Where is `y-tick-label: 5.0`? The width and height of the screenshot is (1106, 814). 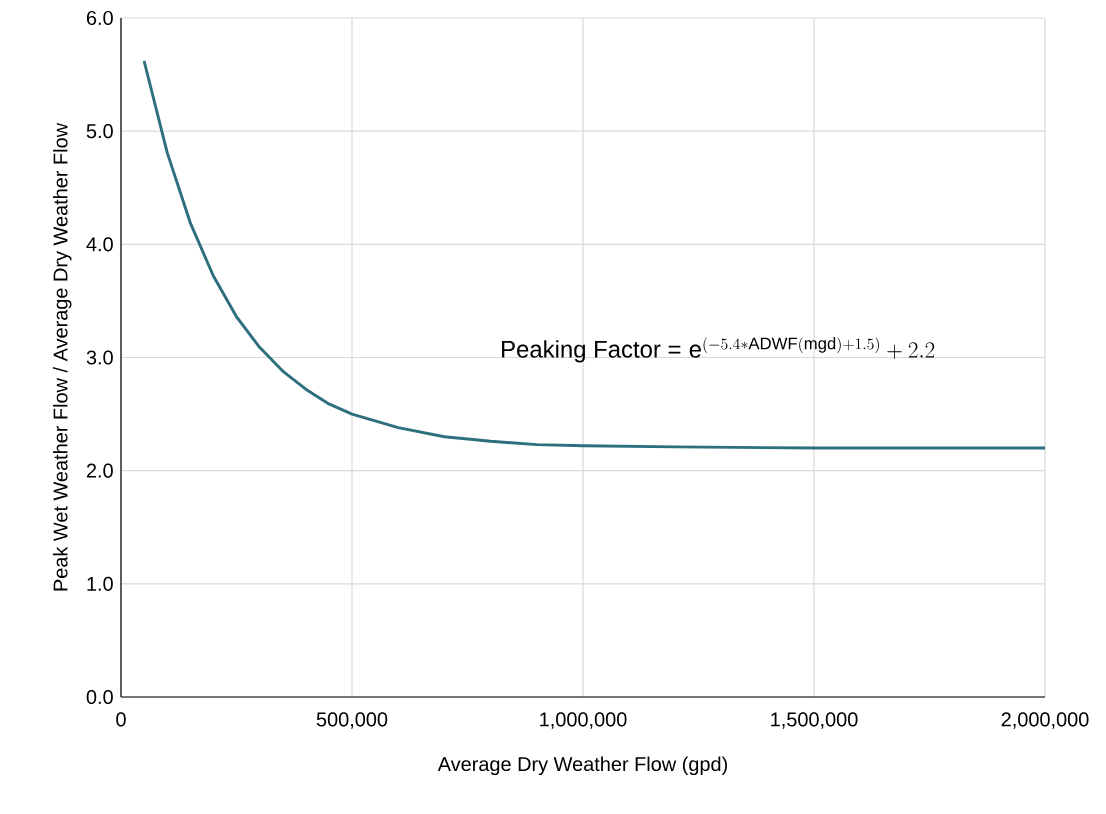
y-tick-label: 5.0 is located at coordinates (99, 131).